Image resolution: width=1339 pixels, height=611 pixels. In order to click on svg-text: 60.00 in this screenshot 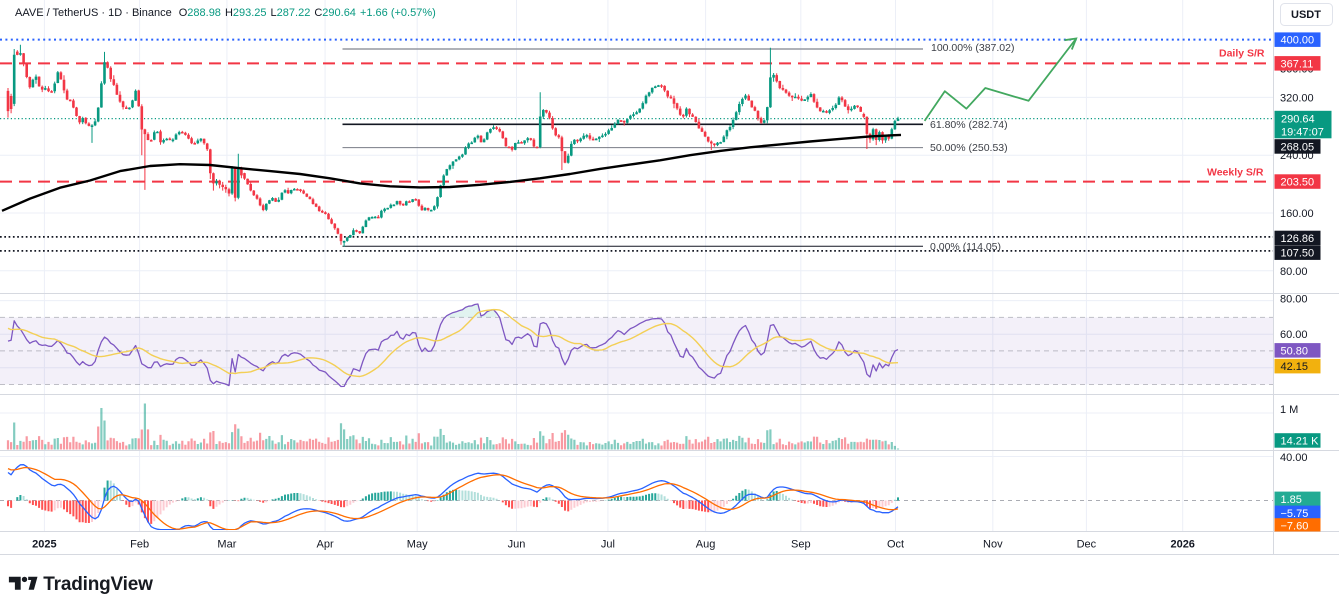, I will do `click(1294, 335)`.